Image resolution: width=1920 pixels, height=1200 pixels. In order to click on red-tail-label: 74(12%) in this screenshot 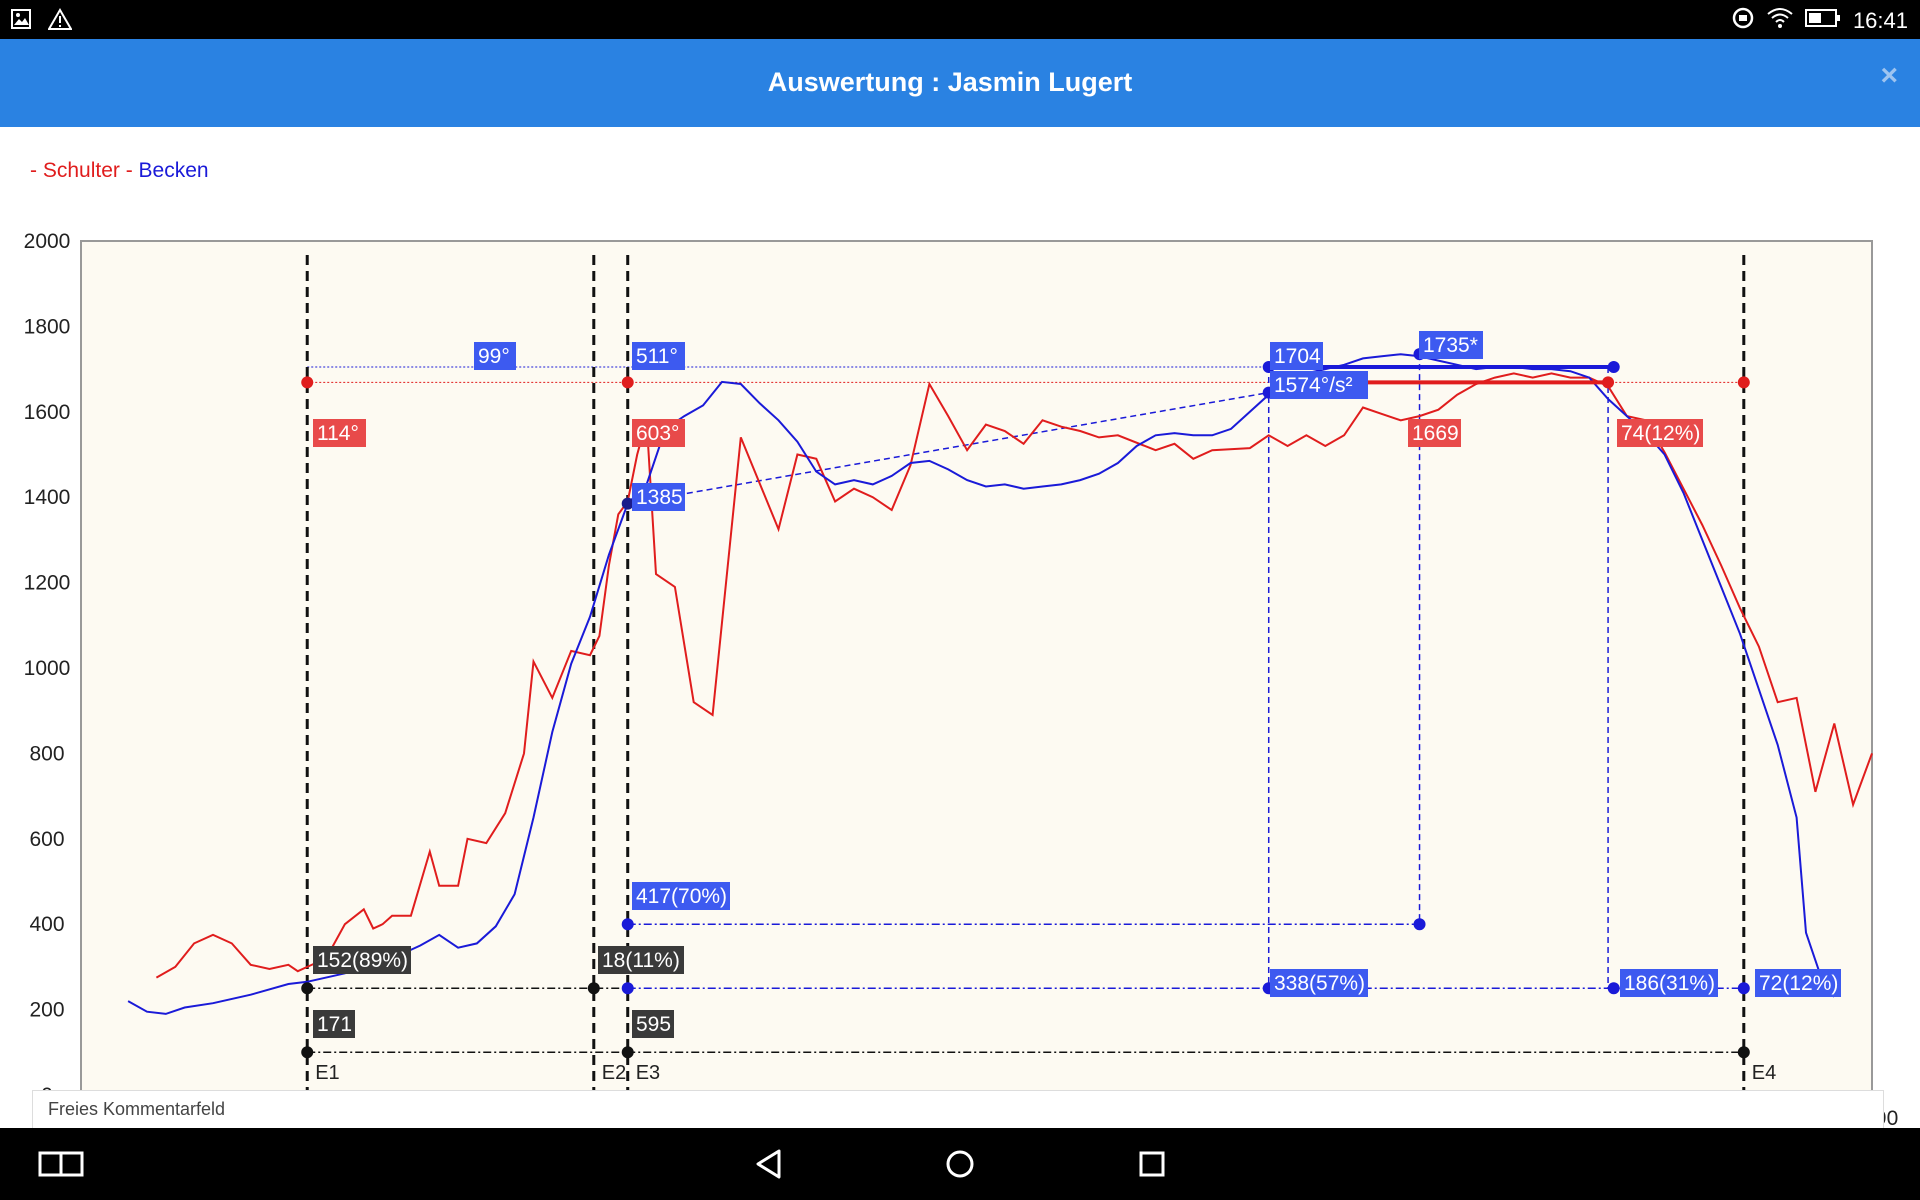, I will do `click(1660, 433)`.